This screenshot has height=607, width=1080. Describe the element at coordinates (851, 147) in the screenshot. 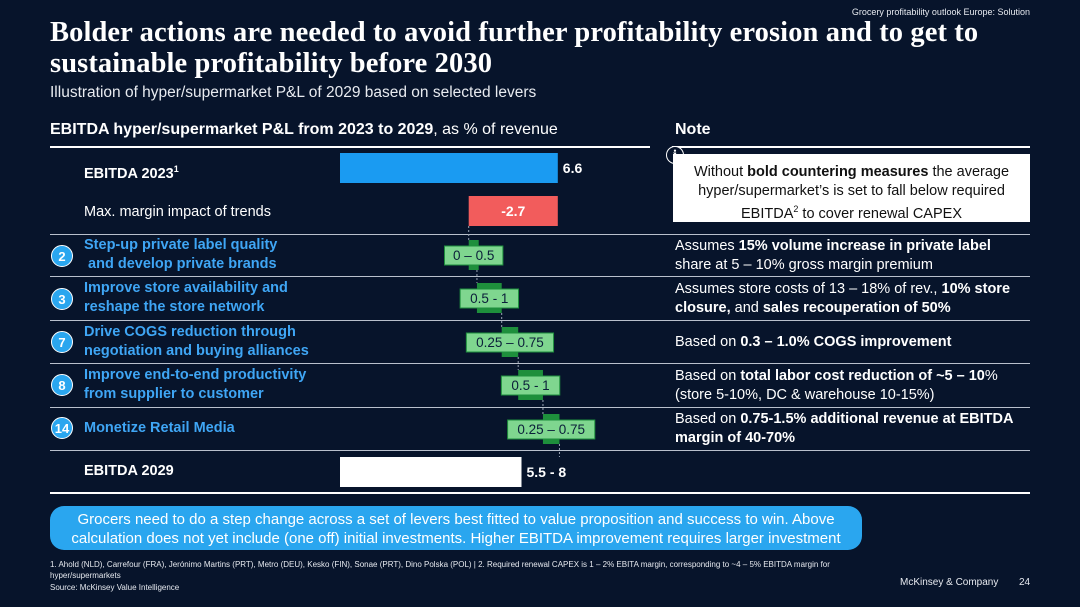

I see `note-top-rule` at that location.